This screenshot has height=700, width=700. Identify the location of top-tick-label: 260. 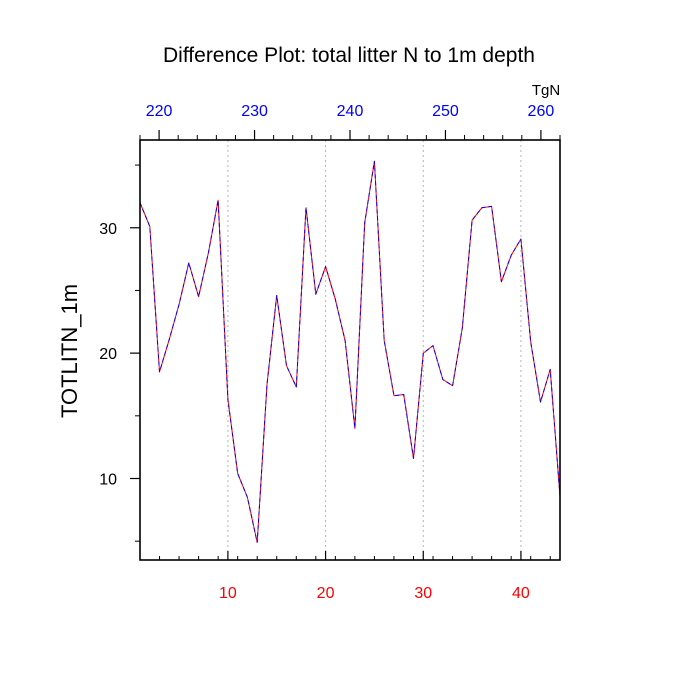
(541, 111).